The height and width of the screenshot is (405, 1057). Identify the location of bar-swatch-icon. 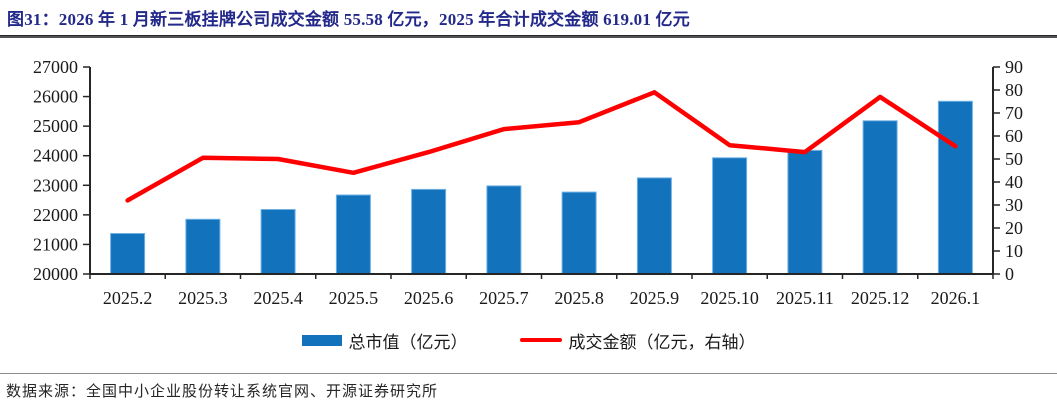
(321, 340).